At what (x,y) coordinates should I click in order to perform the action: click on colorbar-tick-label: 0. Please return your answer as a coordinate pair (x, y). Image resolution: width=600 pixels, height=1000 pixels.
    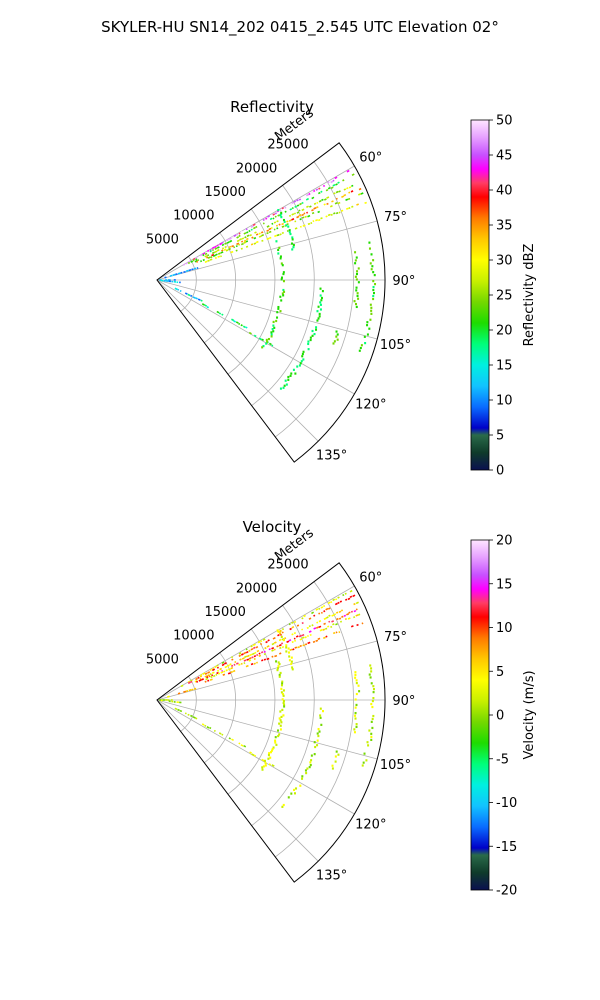
    Looking at the image, I should click on (500, 716).